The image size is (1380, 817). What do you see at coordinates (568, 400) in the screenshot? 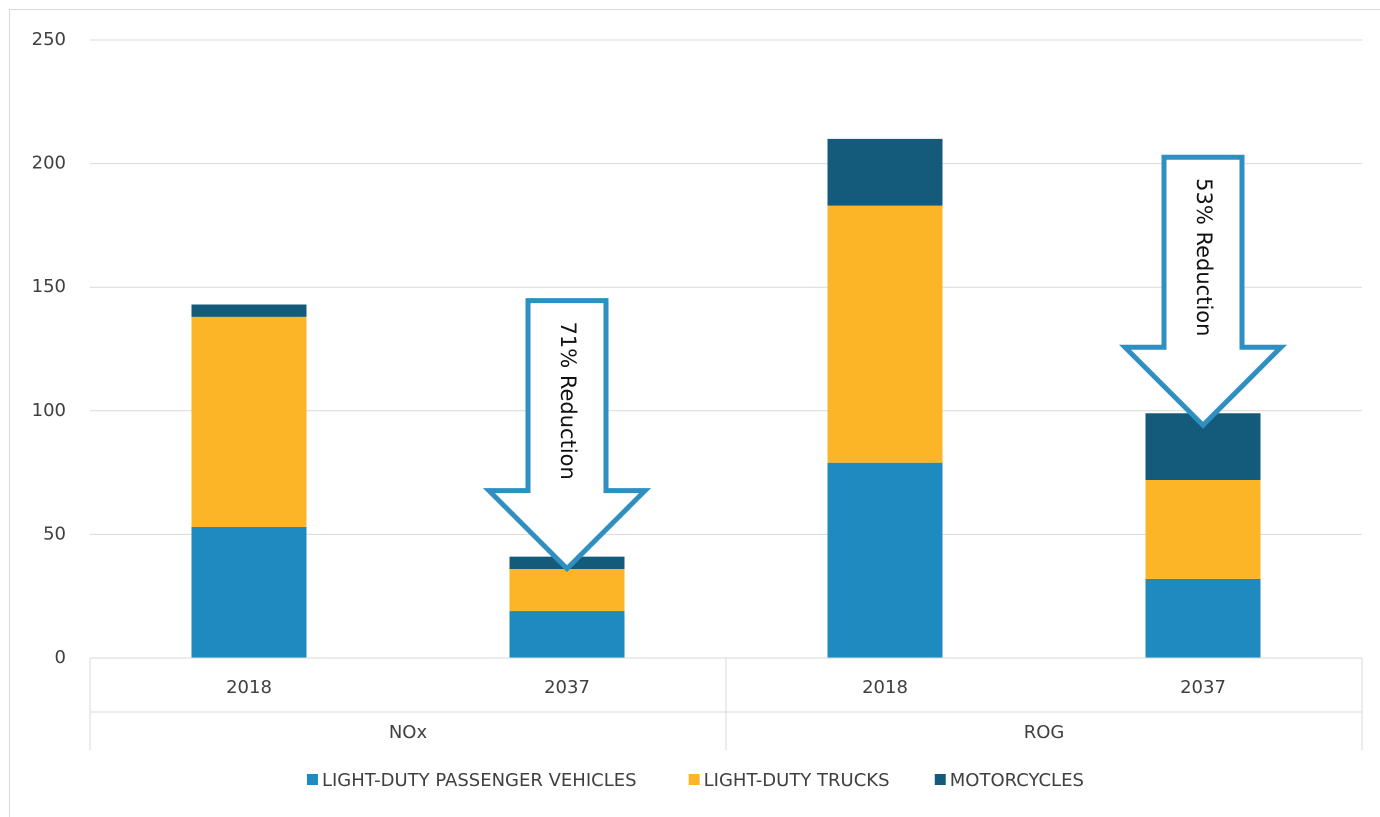
I see `annotation: 71% Reduction` at bounding box center [568, 400].